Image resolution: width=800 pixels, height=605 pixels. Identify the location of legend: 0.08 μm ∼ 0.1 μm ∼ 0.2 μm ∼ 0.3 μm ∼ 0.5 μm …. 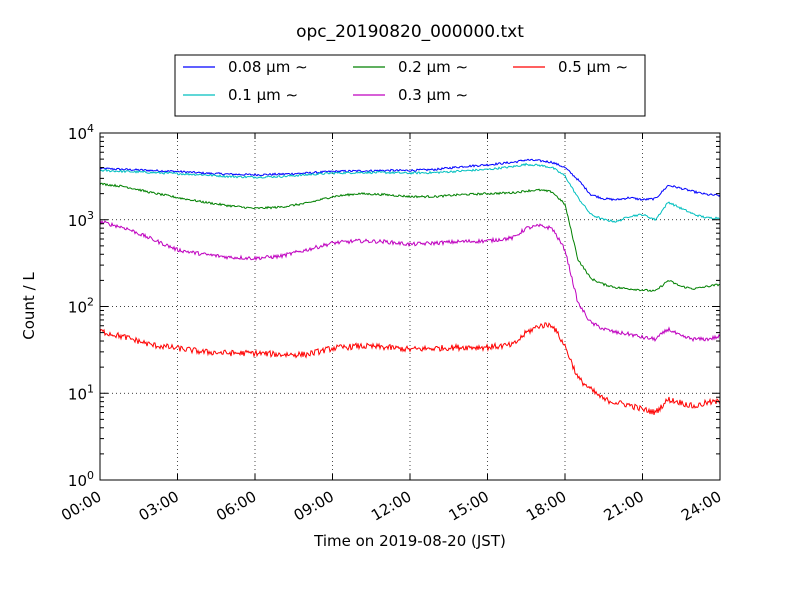
(410, 85).